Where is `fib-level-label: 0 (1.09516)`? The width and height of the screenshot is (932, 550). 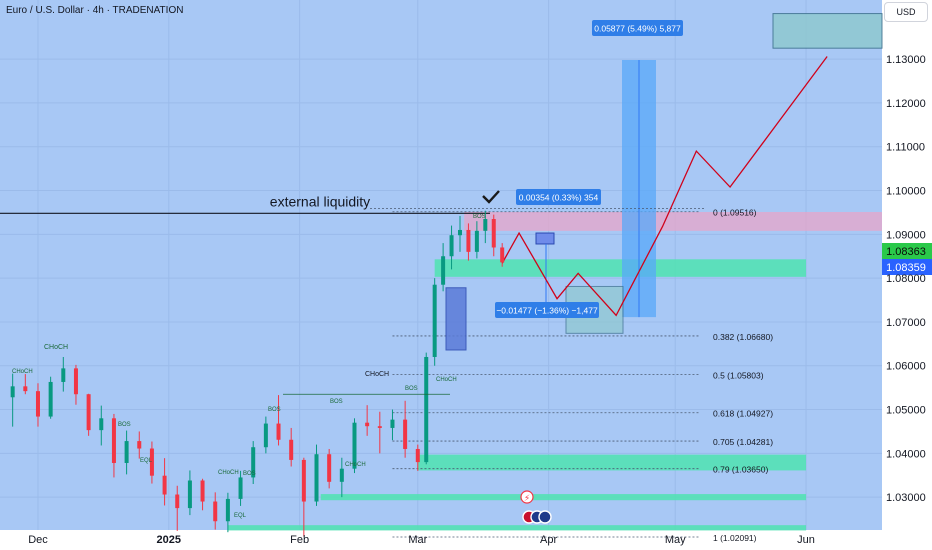 fib-level-label: 0 (1.09516) is located at coordinates (735, 213).